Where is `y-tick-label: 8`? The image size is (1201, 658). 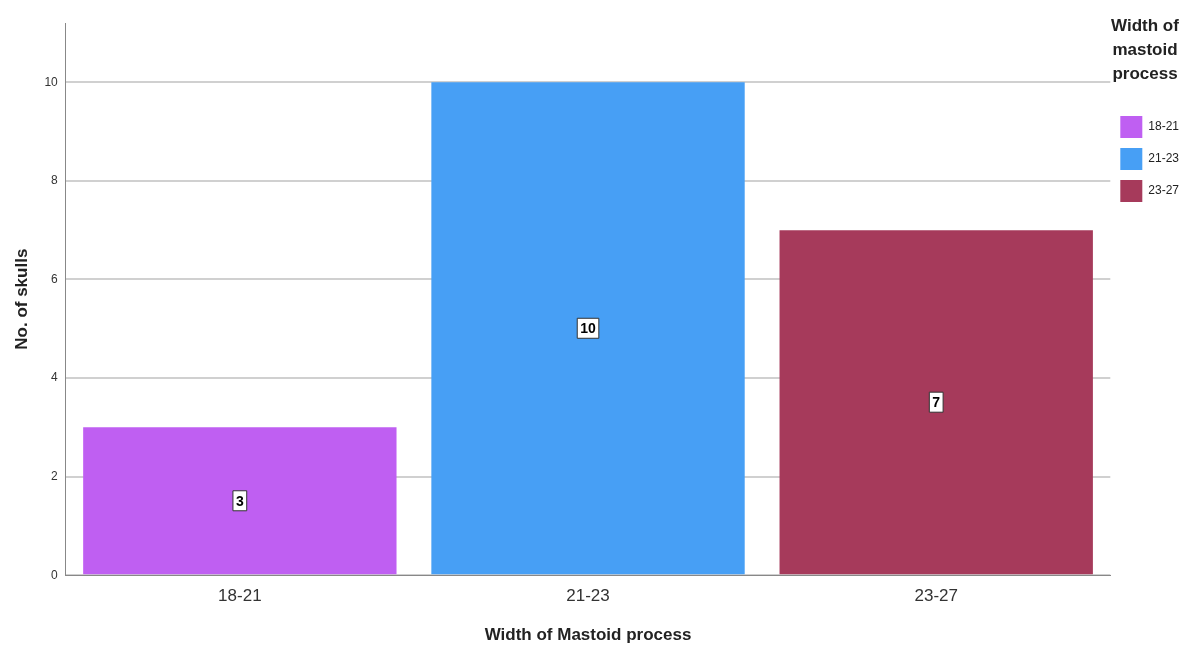 y-tick-label: 8 is located at coordinates (55, 180).